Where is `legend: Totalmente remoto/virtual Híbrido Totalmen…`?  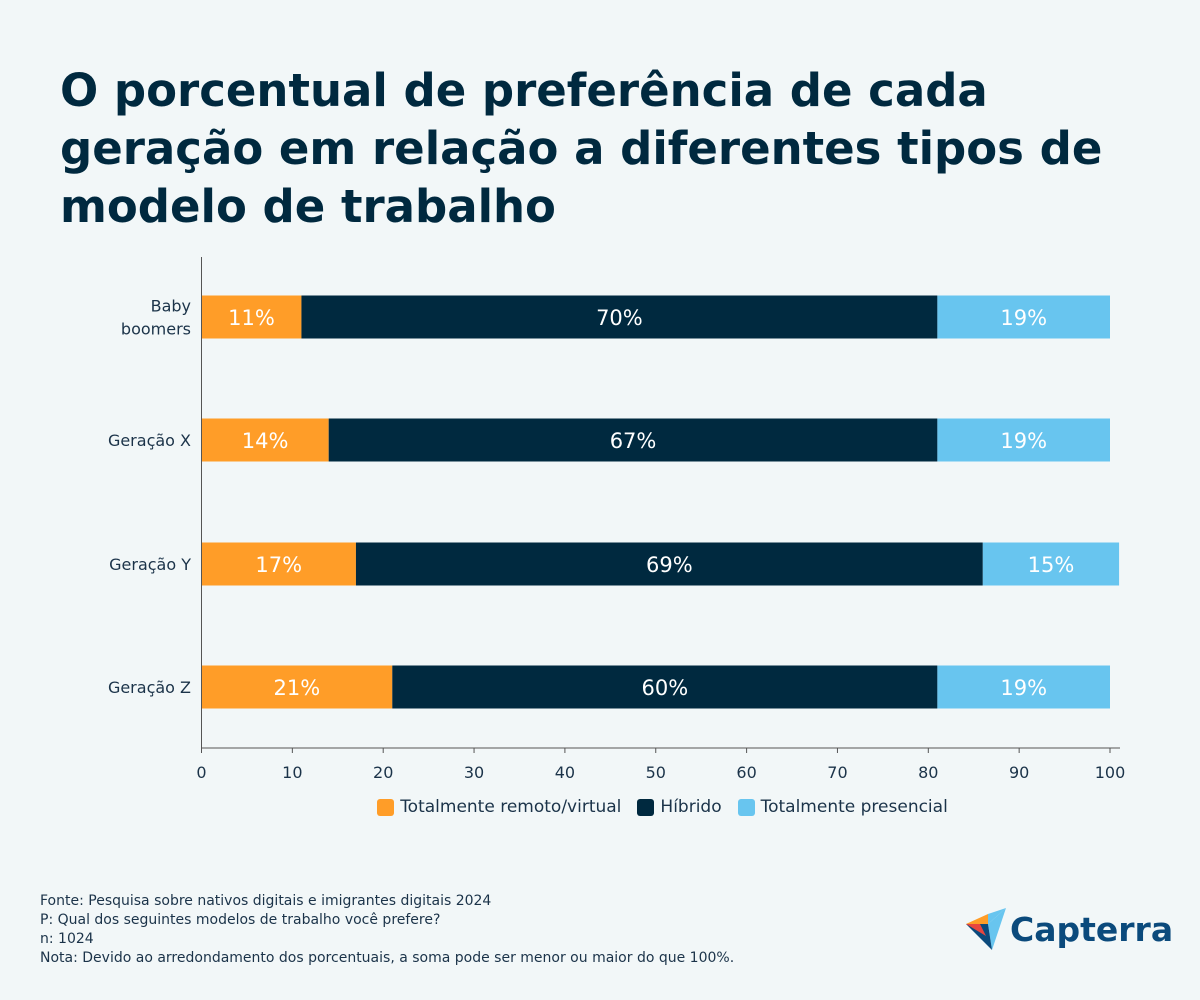
legend: Totalmente remoto/virtual Híbrido Totalmen… is located at coordinates (600, 807).